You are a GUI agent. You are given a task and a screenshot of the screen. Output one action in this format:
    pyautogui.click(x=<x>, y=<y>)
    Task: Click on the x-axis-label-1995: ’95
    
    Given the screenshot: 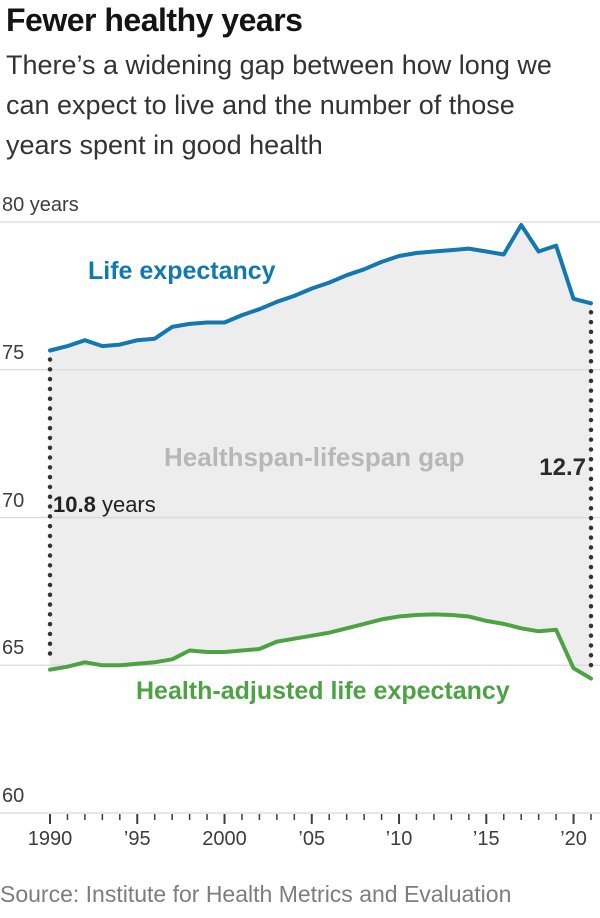 What is the action you would take?
    pyautogui.click(x=137, y=839)
    